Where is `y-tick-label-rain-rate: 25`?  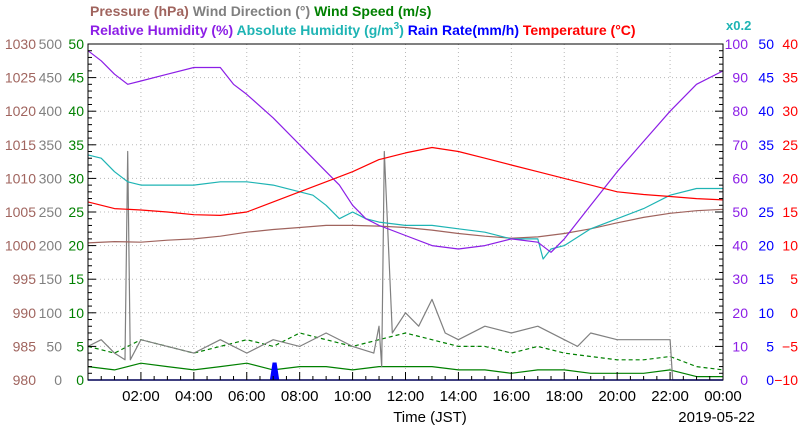
y-tick-label-rain-rate: 25 is located at coordinates (766, 212).